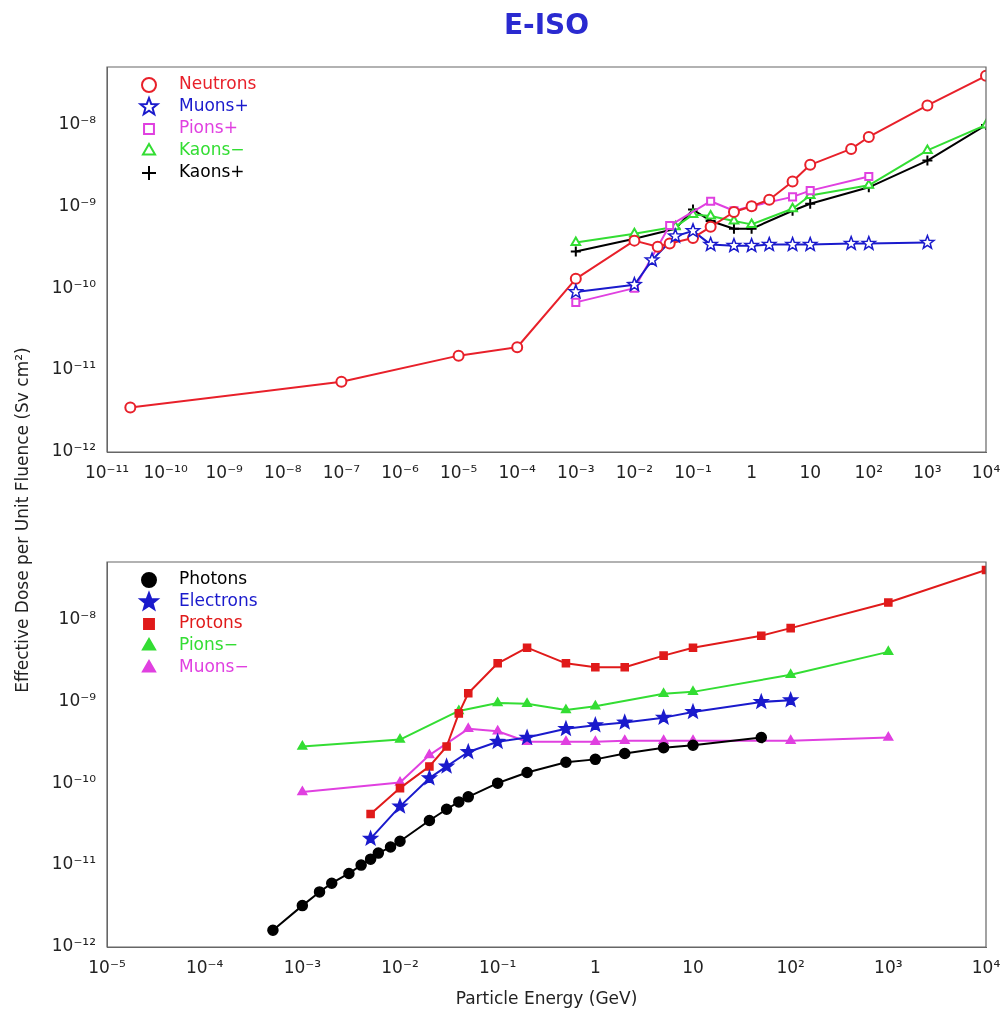 Image resolution: width=1008 pixels, height=1014 pixels. What do you see at coordinates (211, 622) in the screenshot?
I see `legend-label: Protons` at bounding box center [211, 622].